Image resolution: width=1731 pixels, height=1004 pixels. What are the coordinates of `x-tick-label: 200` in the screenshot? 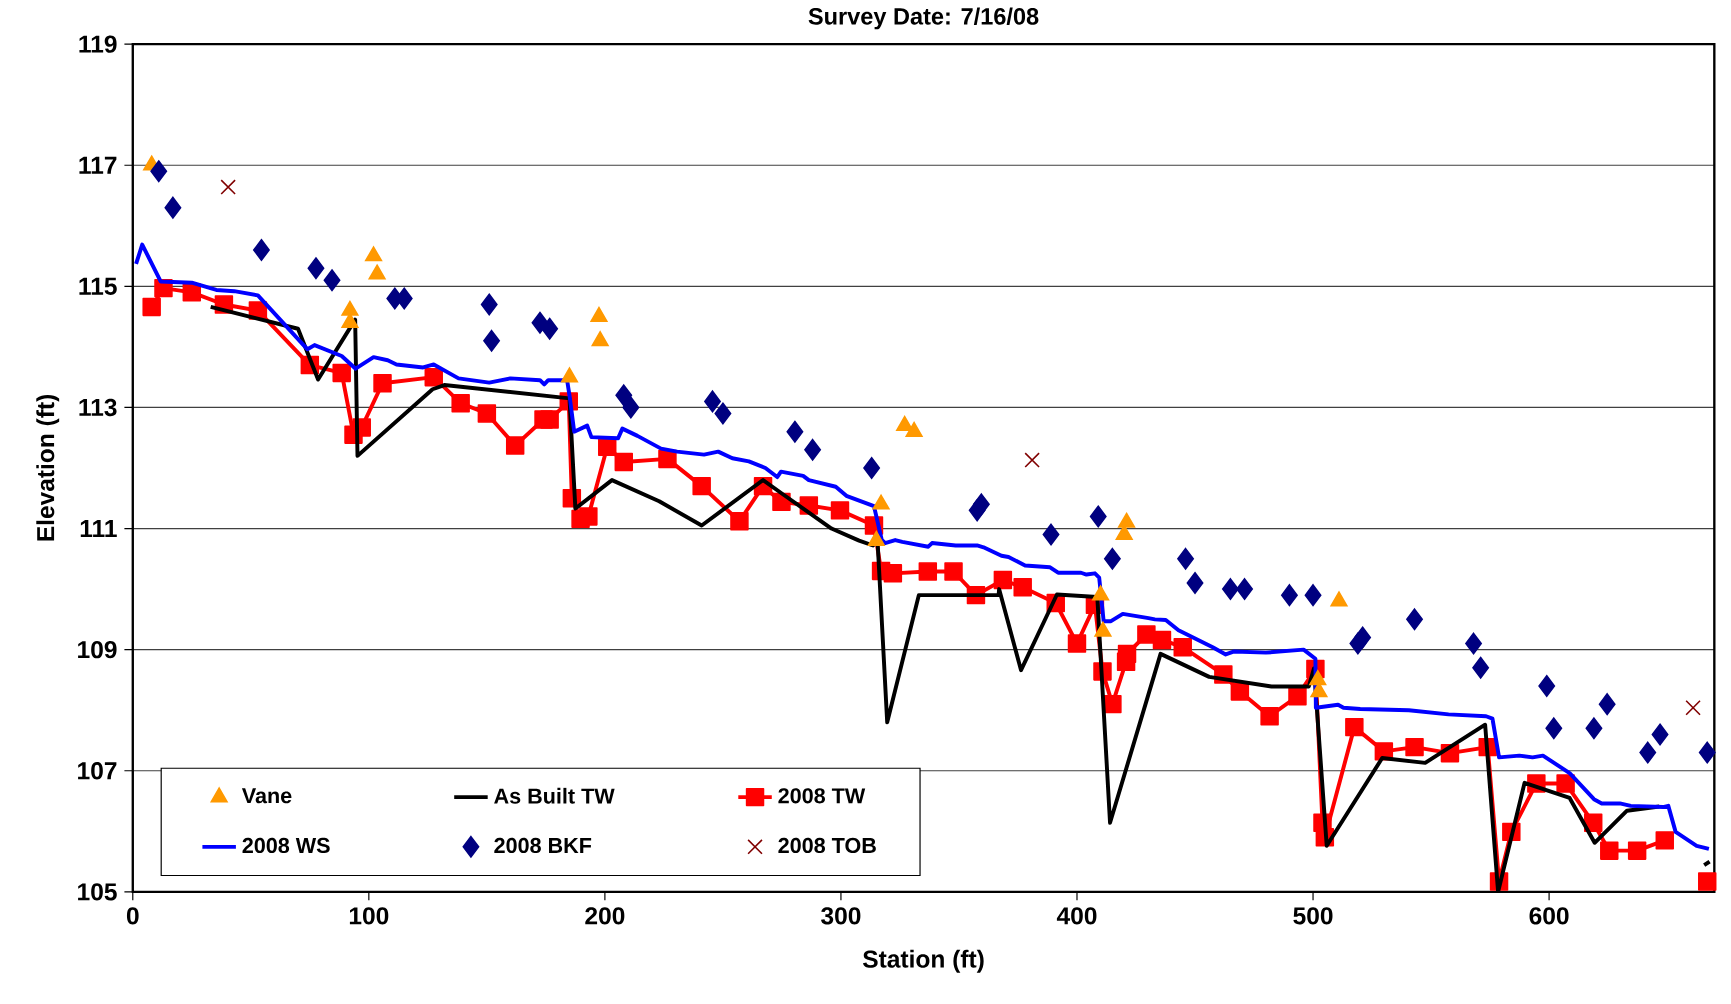 It's located at (605, 916).